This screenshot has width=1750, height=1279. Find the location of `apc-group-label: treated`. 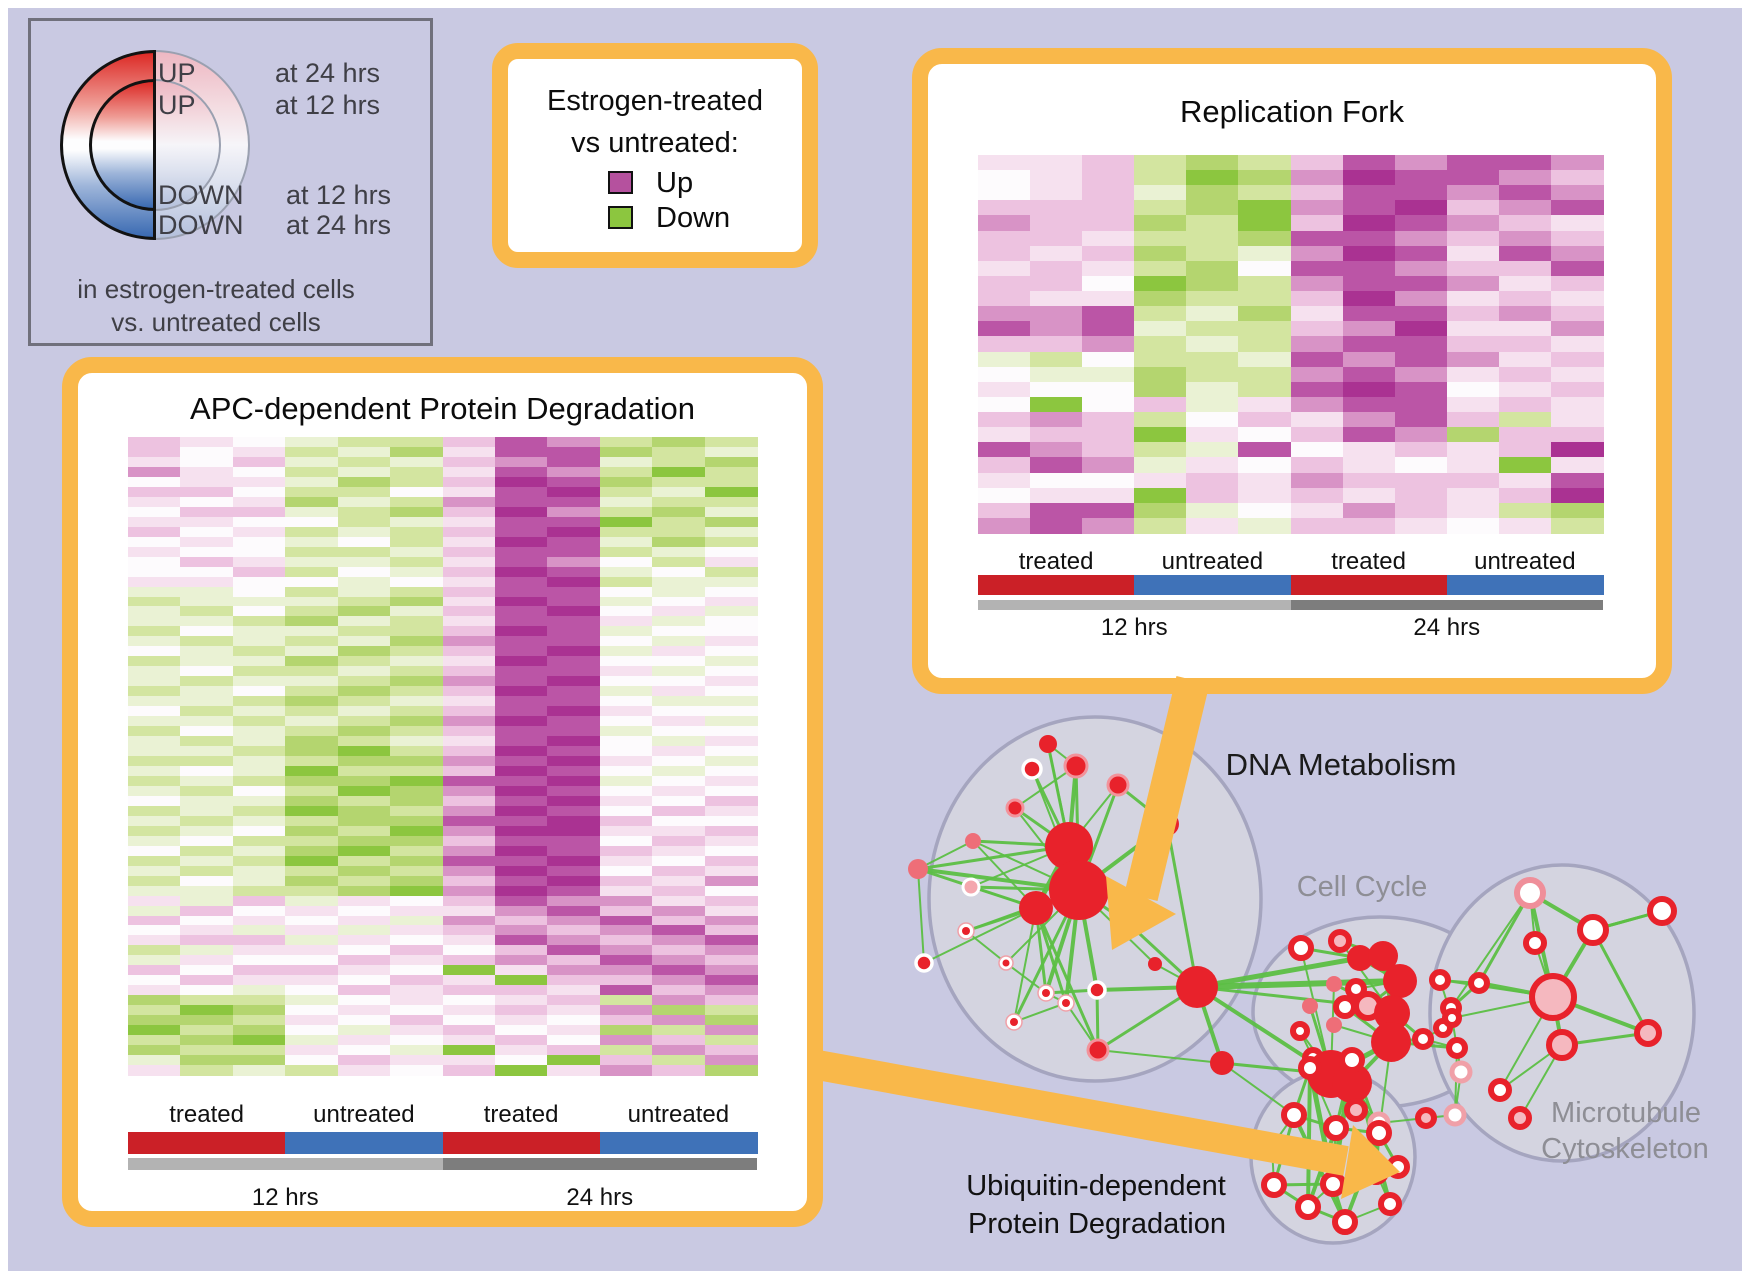

apc-group-label: treated is located at coordinates (521, 1114).